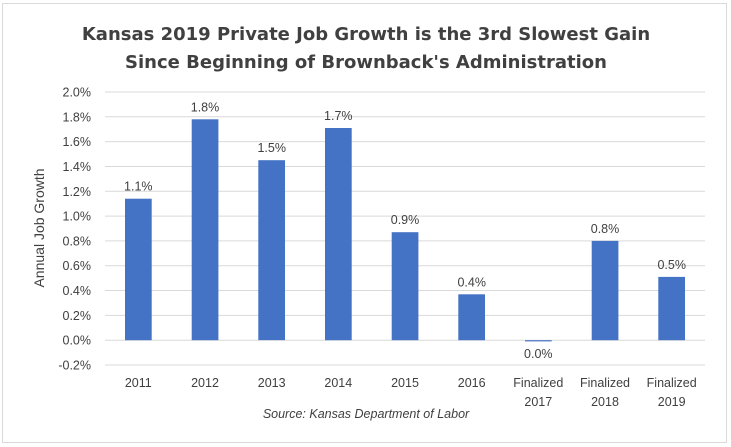  Describe the element at coordinates (605, 229) in the screenshot. I see `data-label: 0.8%` at that location.